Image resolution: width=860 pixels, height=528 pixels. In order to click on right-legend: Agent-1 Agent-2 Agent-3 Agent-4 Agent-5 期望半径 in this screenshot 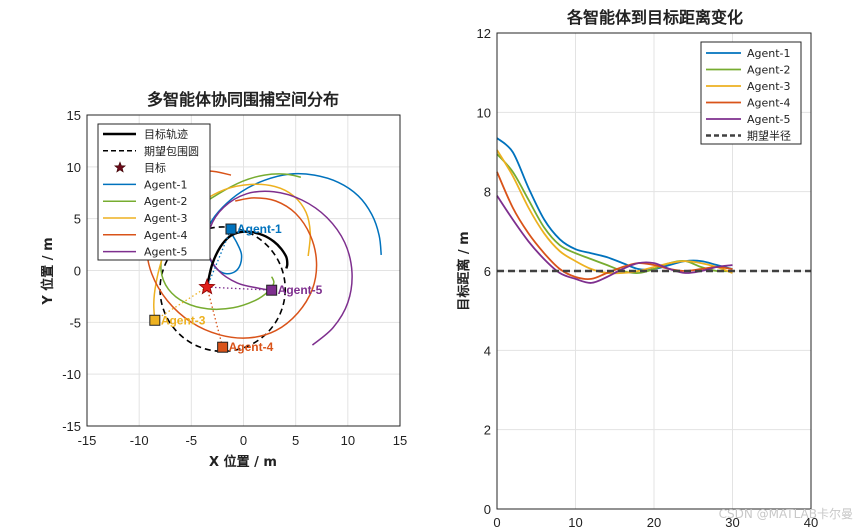, I will do `click(751, 93)`.